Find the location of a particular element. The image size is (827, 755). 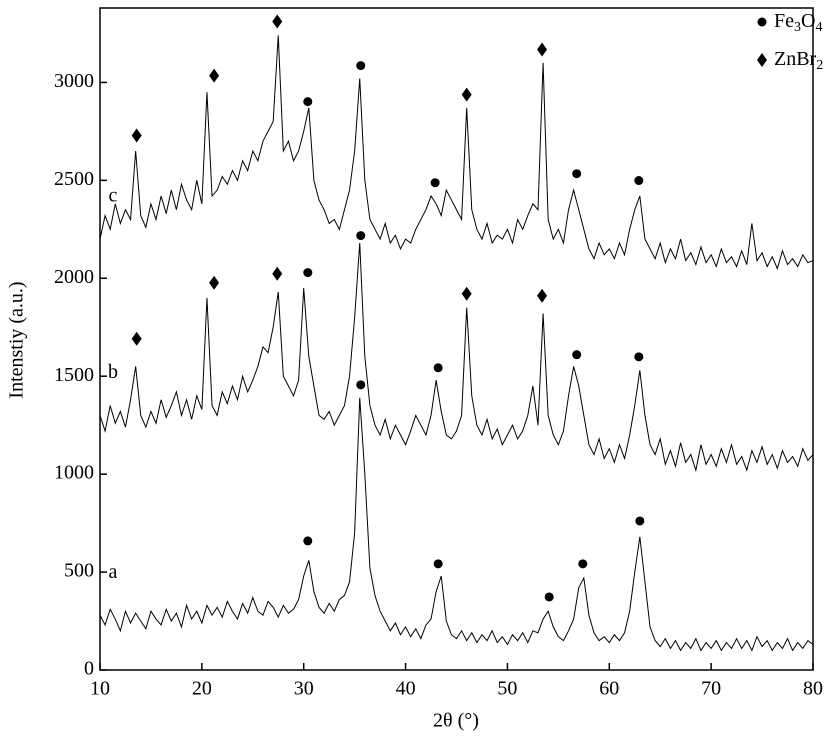

x-tick-label: 10 is located at coordinates (100, 689).